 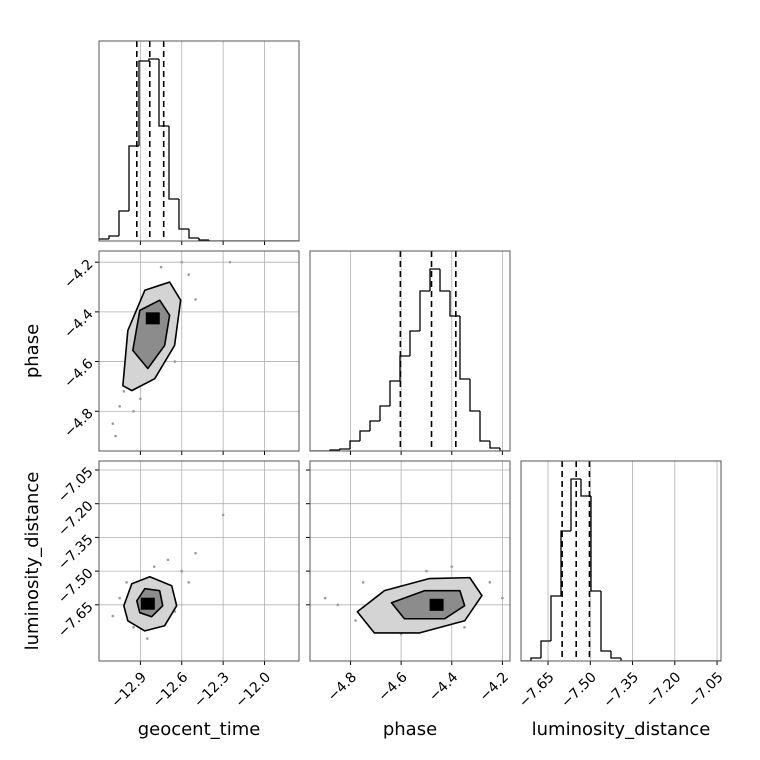 What do you see at coordinates (76, 553) in the screenshot?
I see `y-tick-label: −7.35` at bounding box center [76, 553].